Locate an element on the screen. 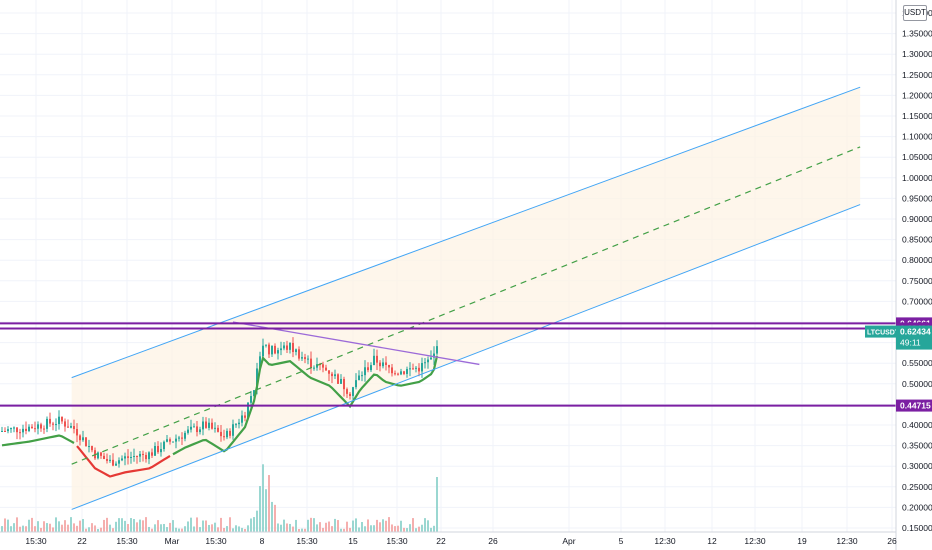 This screenshot has width=932, height=550. x-tick-label: 12:30 is located at coordinates (665, 541).